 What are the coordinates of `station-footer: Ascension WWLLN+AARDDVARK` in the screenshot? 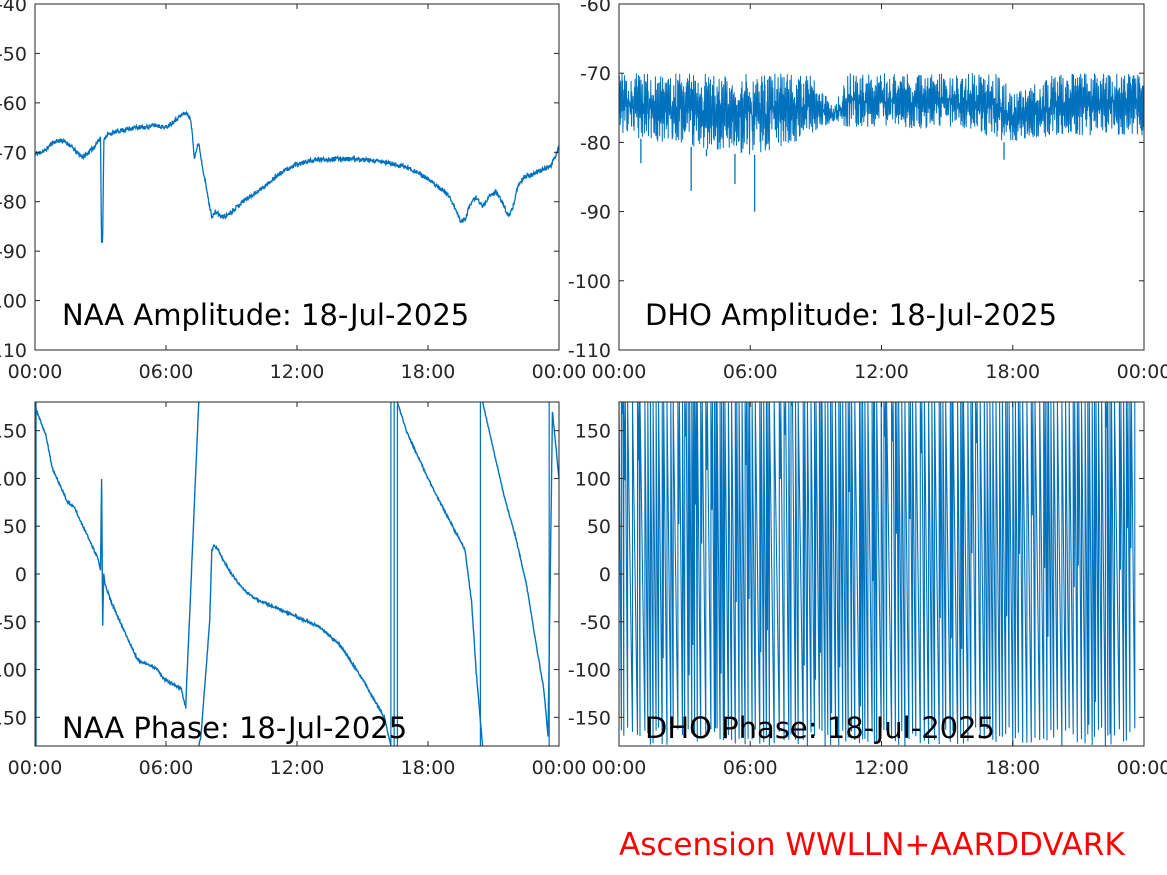 It's located at (872, 845).